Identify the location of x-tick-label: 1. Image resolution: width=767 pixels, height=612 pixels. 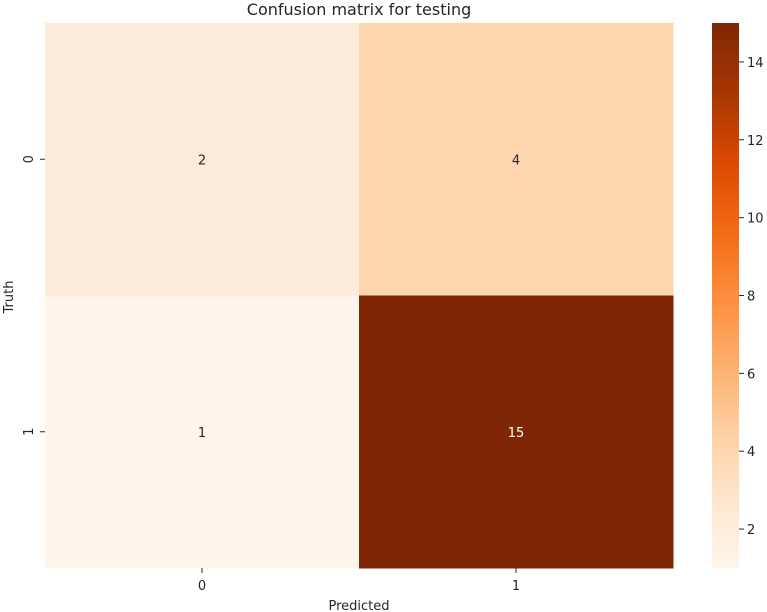
(516, 586).